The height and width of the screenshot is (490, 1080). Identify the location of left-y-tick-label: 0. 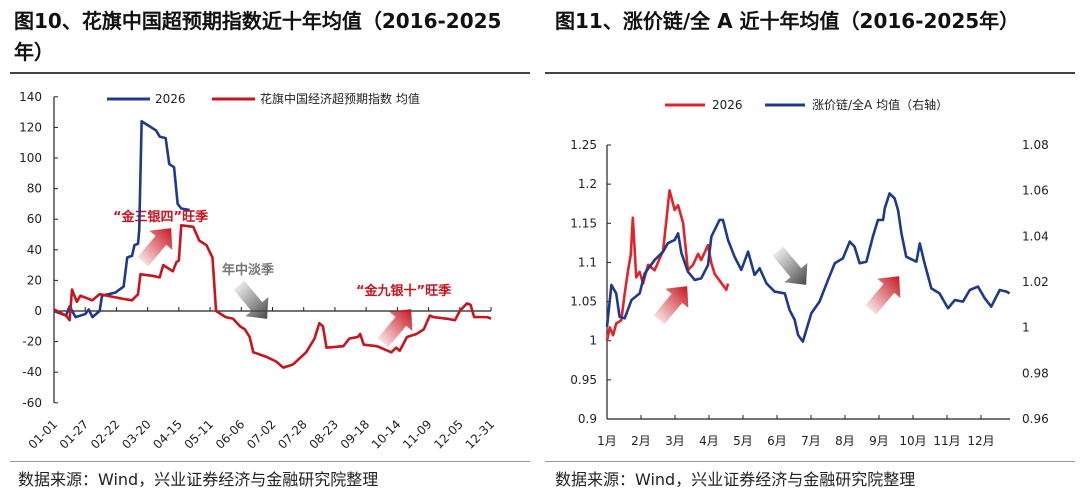
(38, 311).